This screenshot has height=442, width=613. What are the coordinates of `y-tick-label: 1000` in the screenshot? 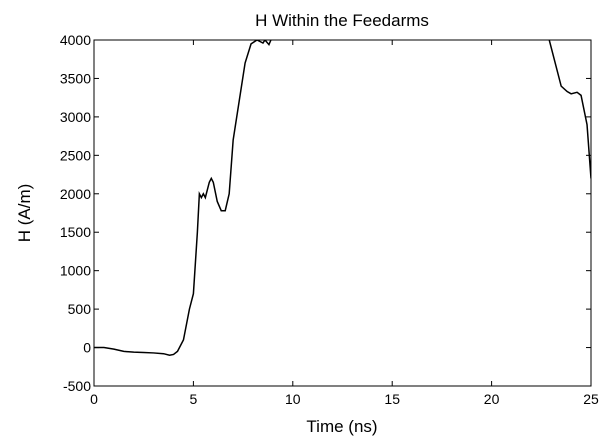 It's located at (75, 271).